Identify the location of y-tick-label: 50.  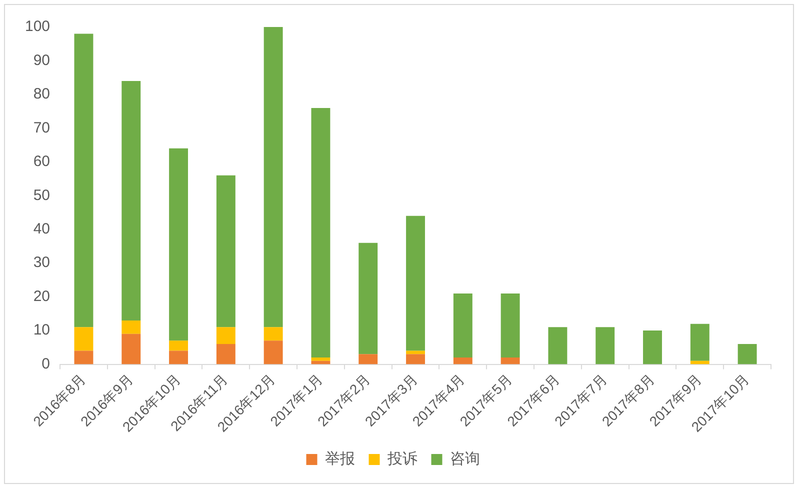
(41, 195).